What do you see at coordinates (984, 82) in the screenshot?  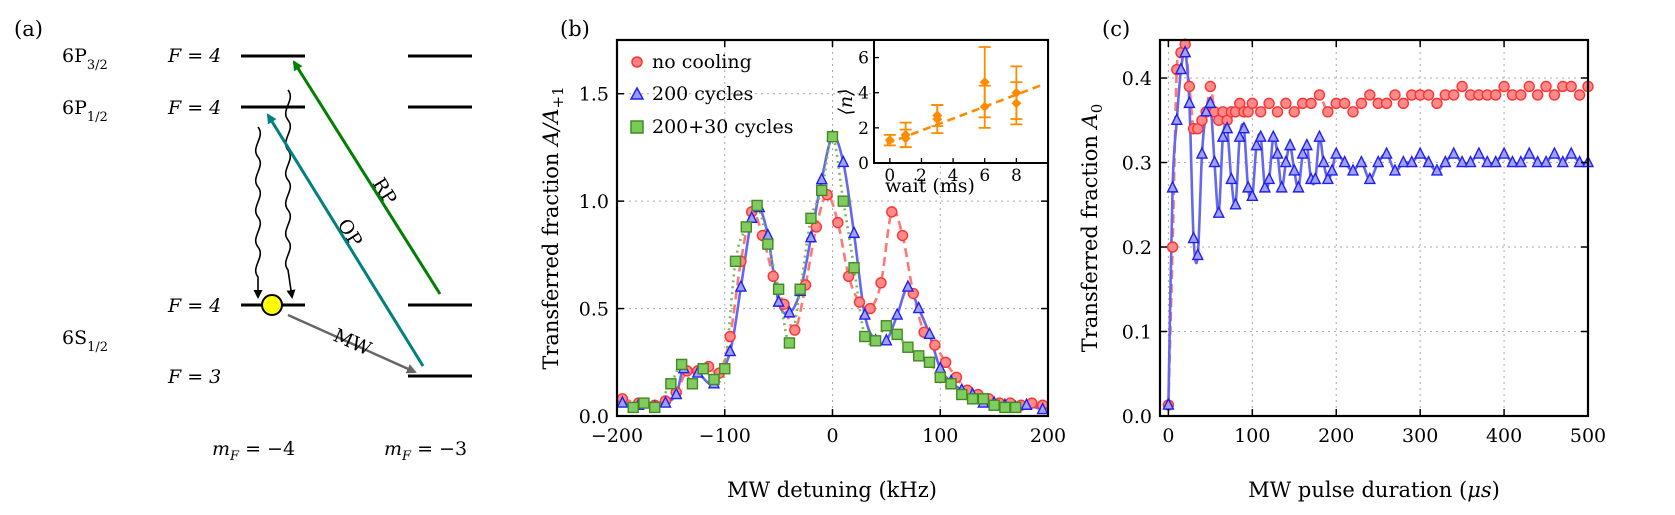 I see `inset-point` at bounding box center [984, 82].